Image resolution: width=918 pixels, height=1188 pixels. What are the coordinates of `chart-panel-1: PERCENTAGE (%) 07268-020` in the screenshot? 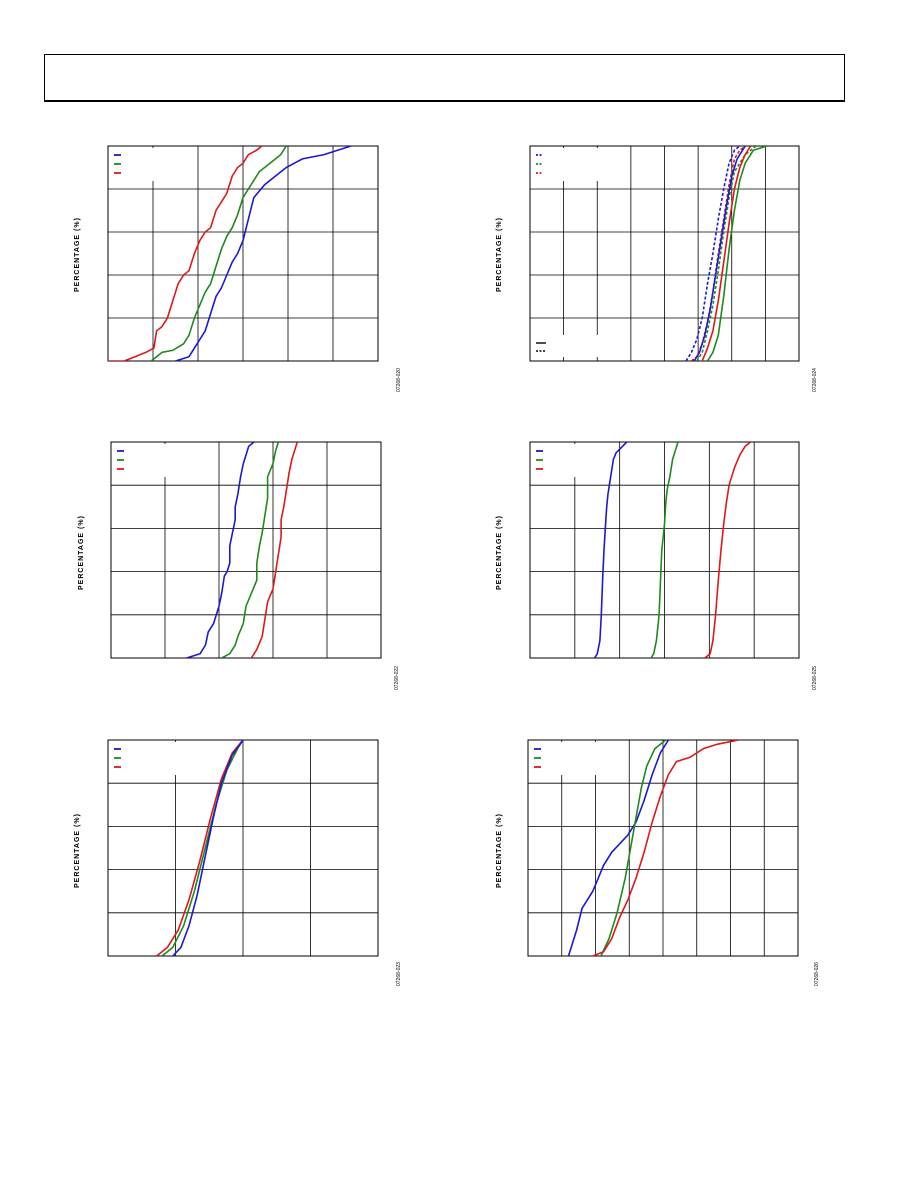 It's located at (235, 265).